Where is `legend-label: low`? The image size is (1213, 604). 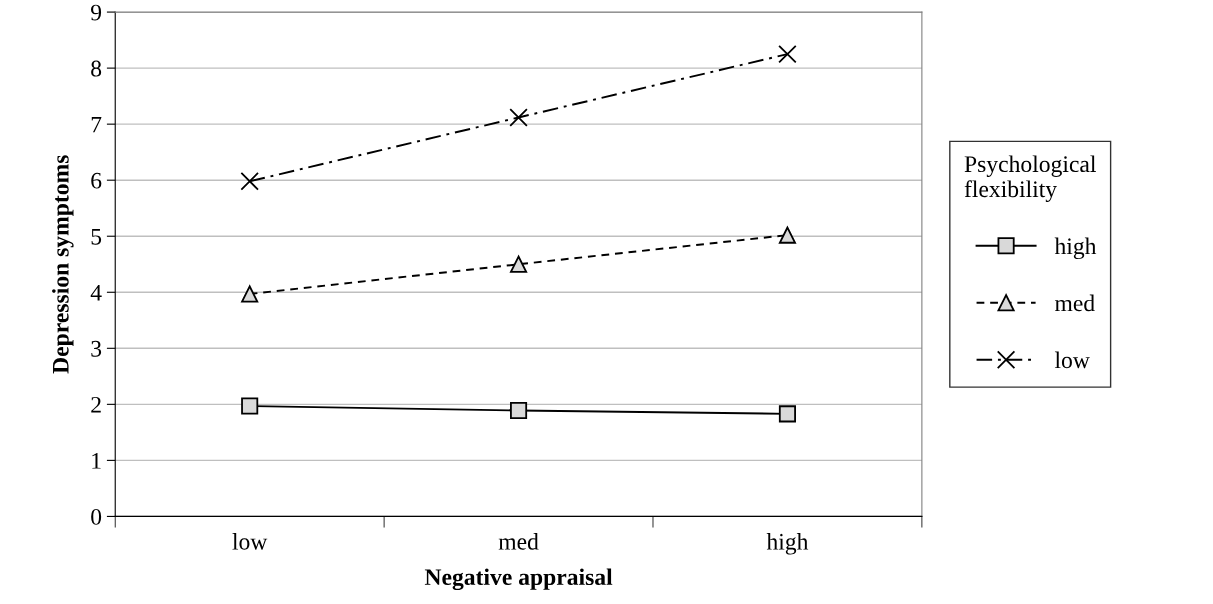 legend-label: low is located at coordinates (1072, 360).